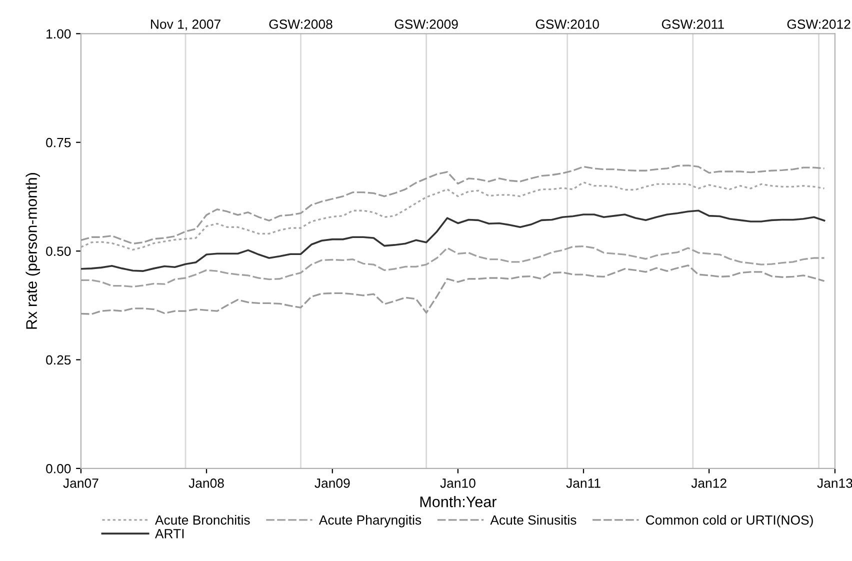  I want to click on legend-label: Common cold or URTI(NOS), so click(729, 521).